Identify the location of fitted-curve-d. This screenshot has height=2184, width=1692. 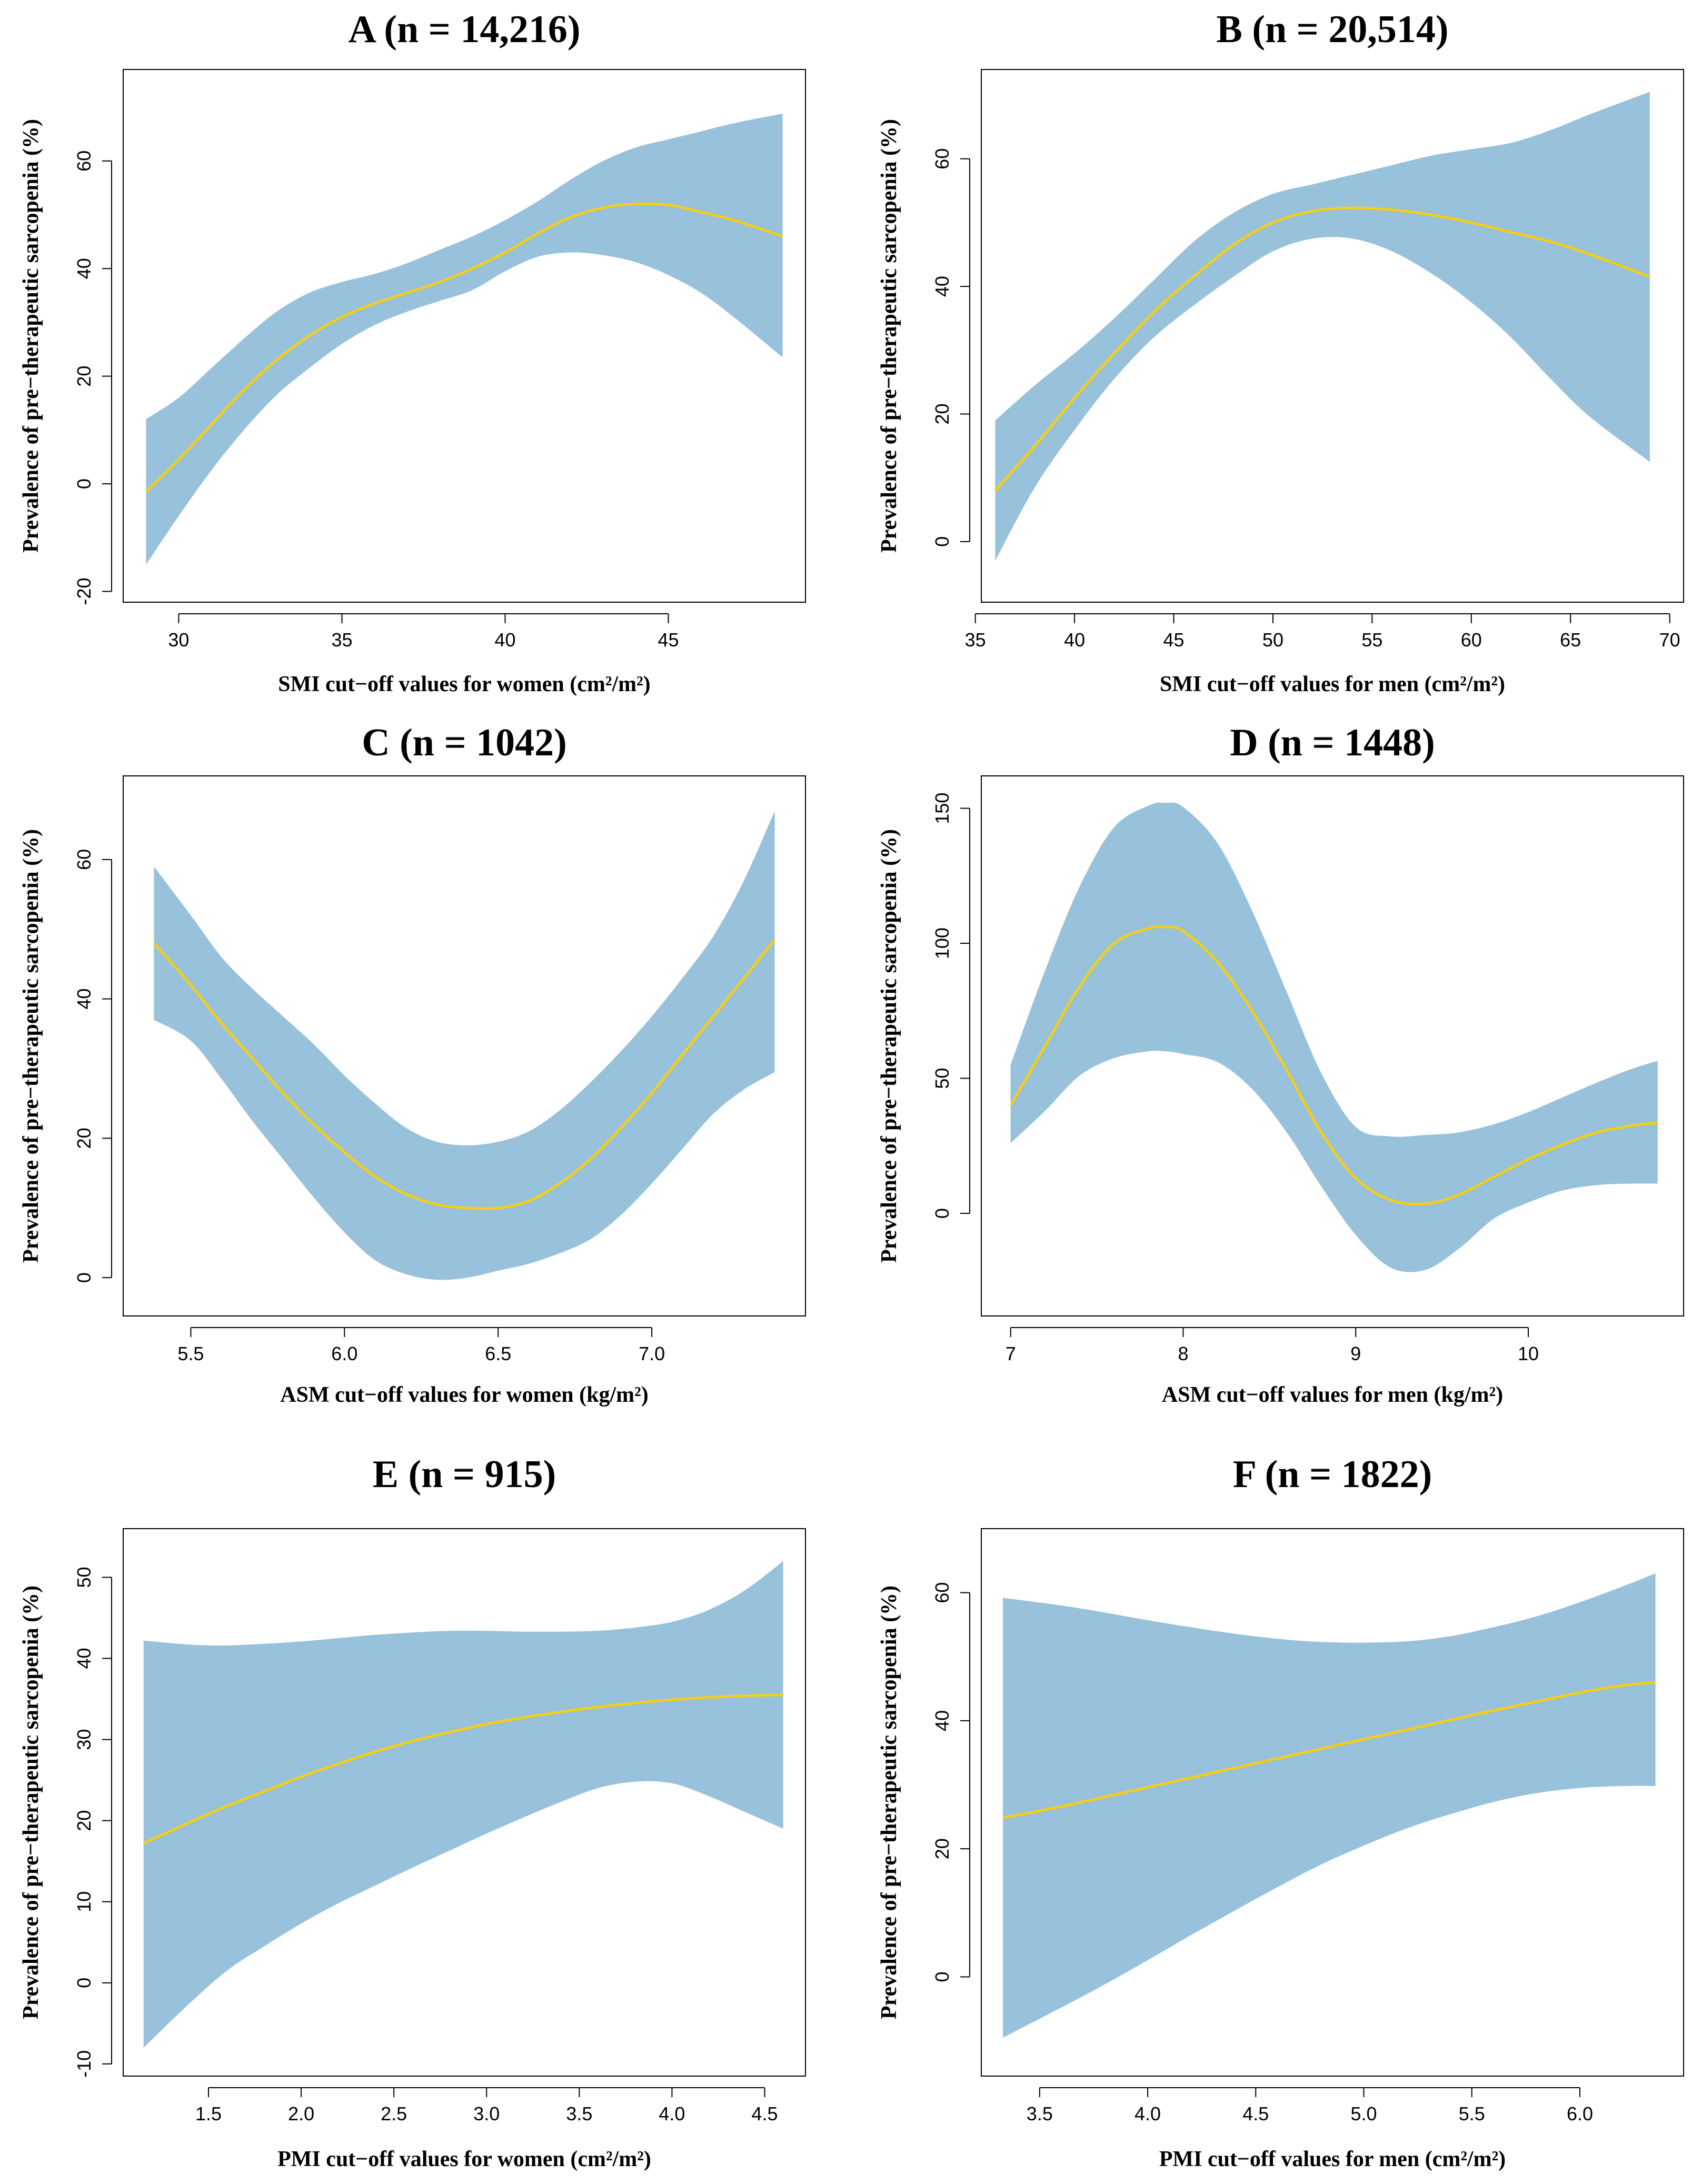
(1333, 1065).